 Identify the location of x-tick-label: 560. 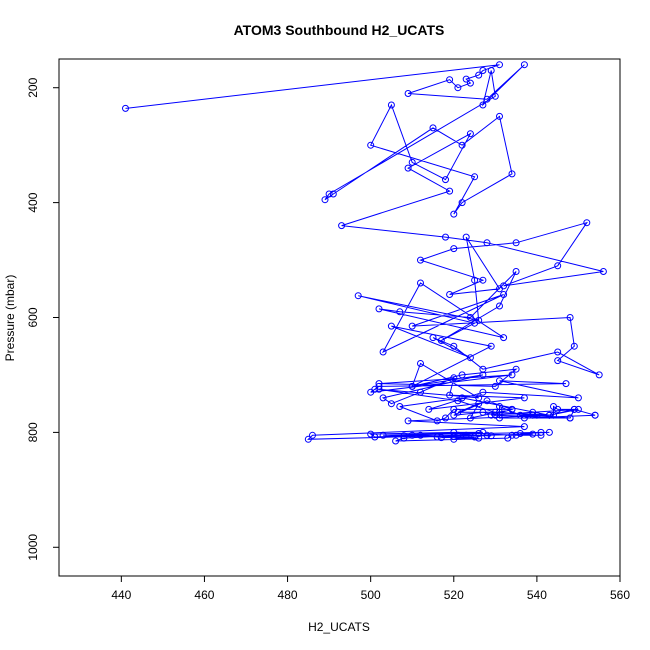
(620, 595).